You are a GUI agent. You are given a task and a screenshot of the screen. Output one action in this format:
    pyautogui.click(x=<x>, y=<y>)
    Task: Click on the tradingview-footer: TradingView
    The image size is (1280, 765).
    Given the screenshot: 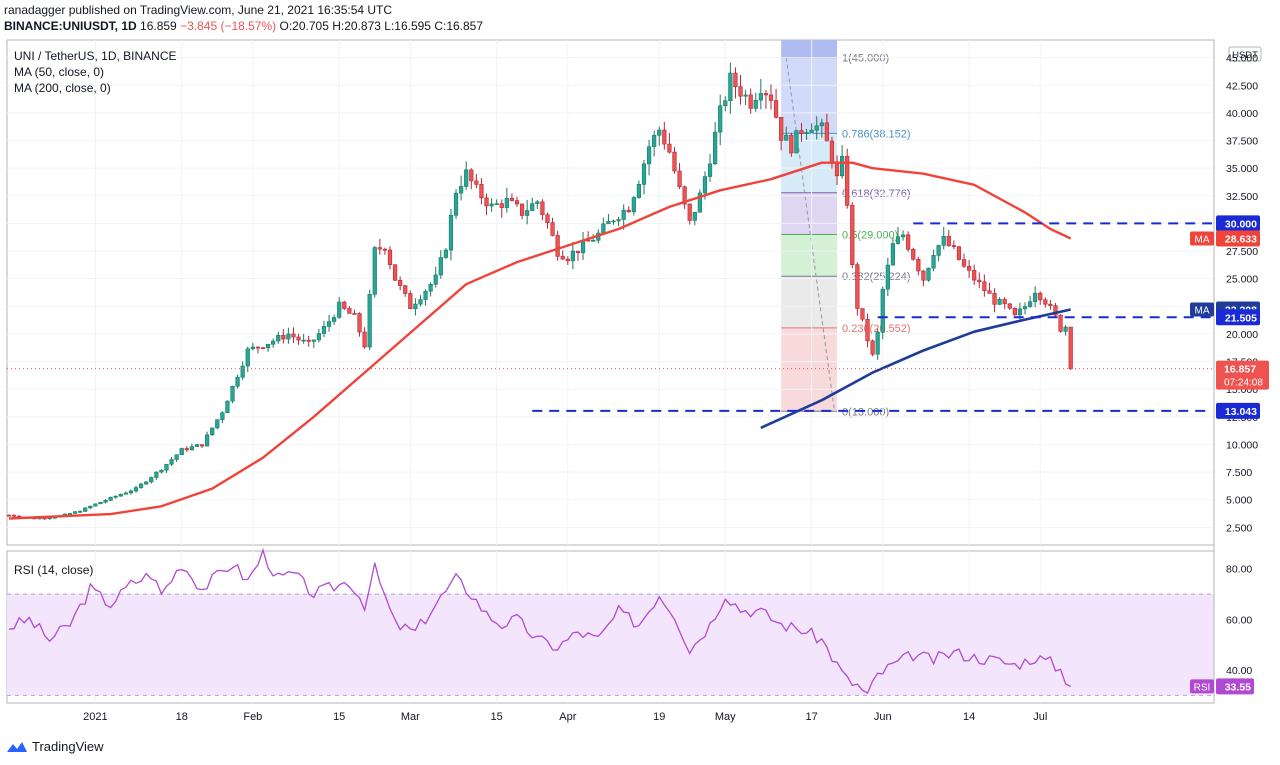 What is the action you would take?
    pyautogui.click(x=55, y=746)
    